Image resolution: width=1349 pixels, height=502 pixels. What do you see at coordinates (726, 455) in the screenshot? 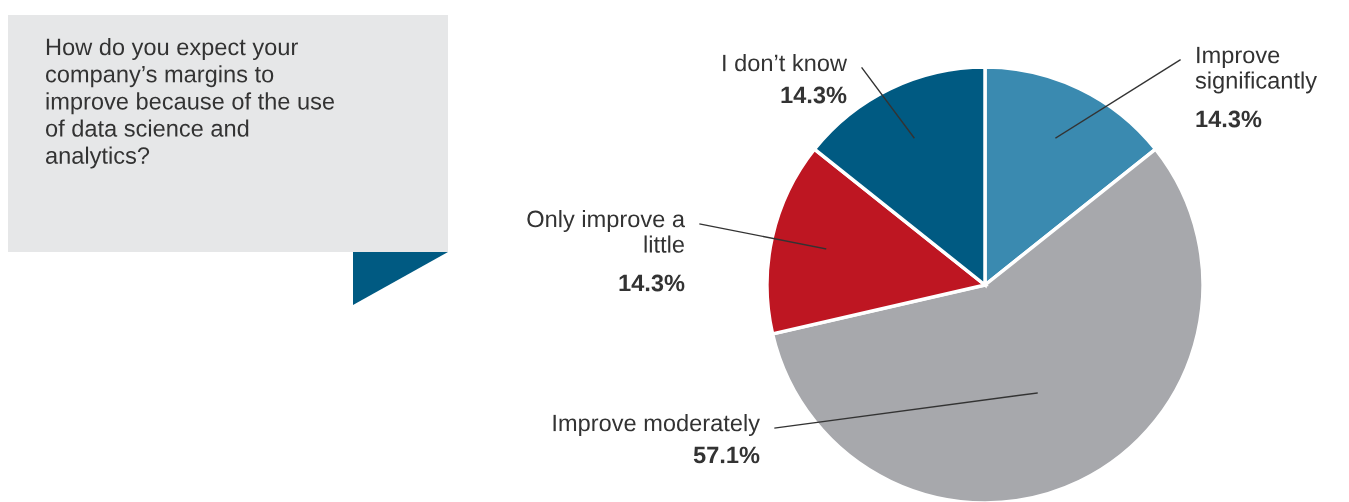
I see `data-label: 57.1%` at bounding box center [726, 455].